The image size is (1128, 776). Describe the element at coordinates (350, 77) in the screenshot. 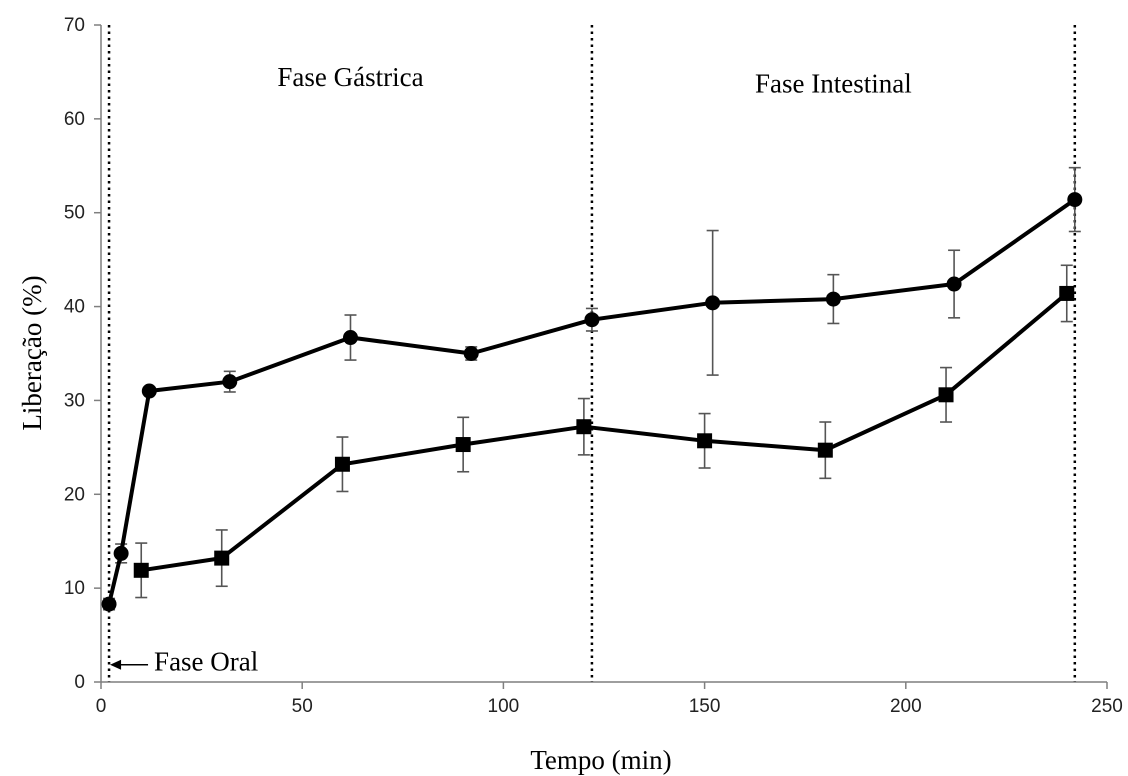

I see `annotation-fase-gastrica: Fase Gástrica` at that location.